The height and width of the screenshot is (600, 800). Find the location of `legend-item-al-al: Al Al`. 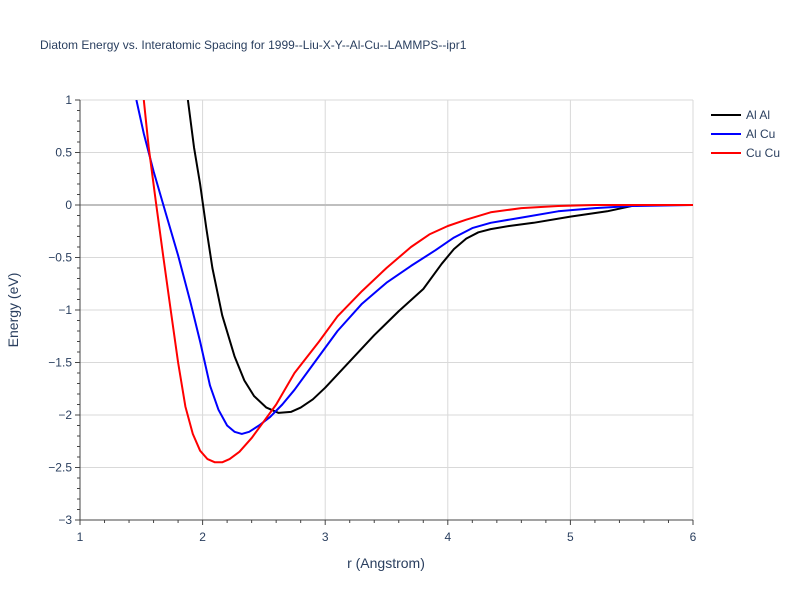

legend-item-al-al: Al Al is located at coordinates (740, 115).